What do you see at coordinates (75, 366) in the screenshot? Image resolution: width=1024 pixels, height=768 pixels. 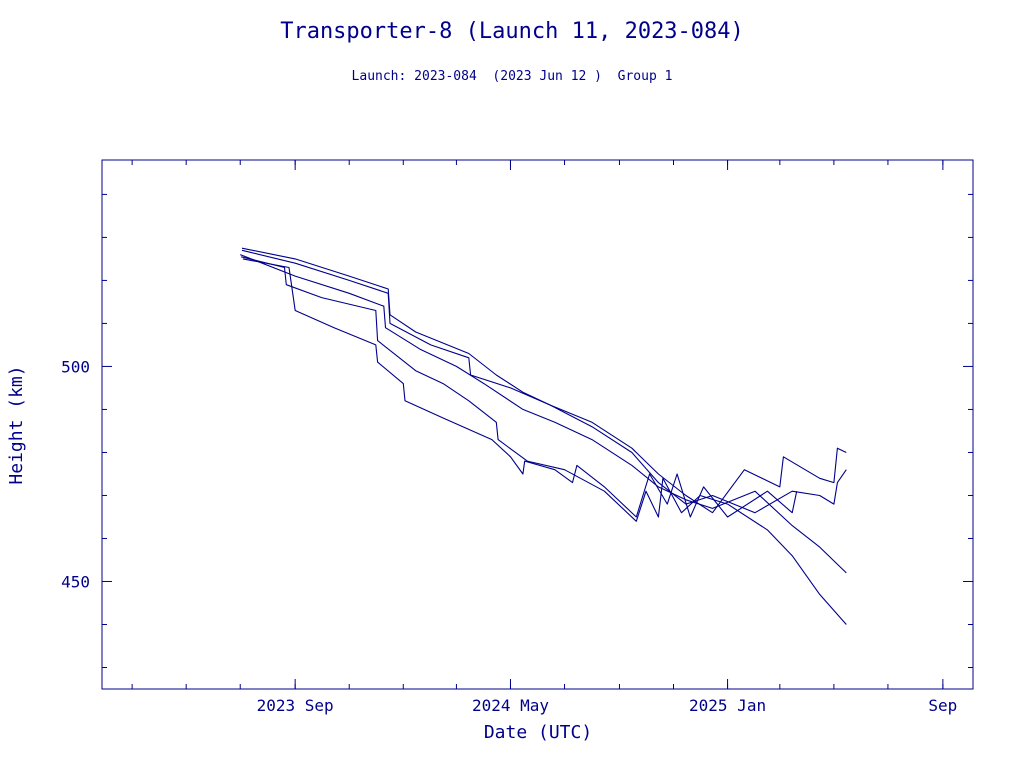 I see `y-tick-label: 500` at bounding box center [75, 366].